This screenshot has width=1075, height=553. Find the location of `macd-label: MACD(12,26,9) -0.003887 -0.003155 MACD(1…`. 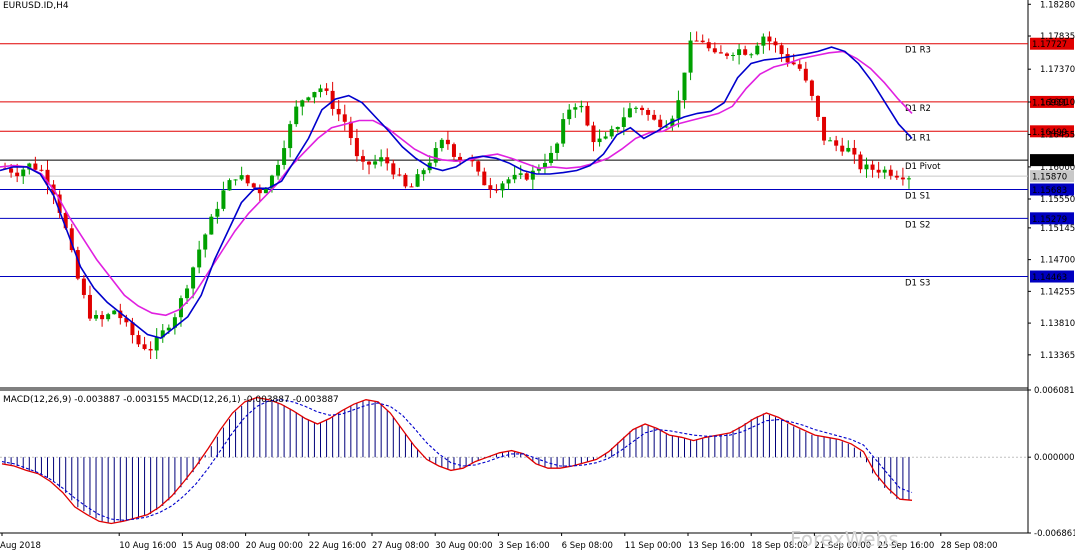

macd-label: MACD(12,26,9) -0.003887 -0.003155 MACD(1… is located at coordinates (171, 400).